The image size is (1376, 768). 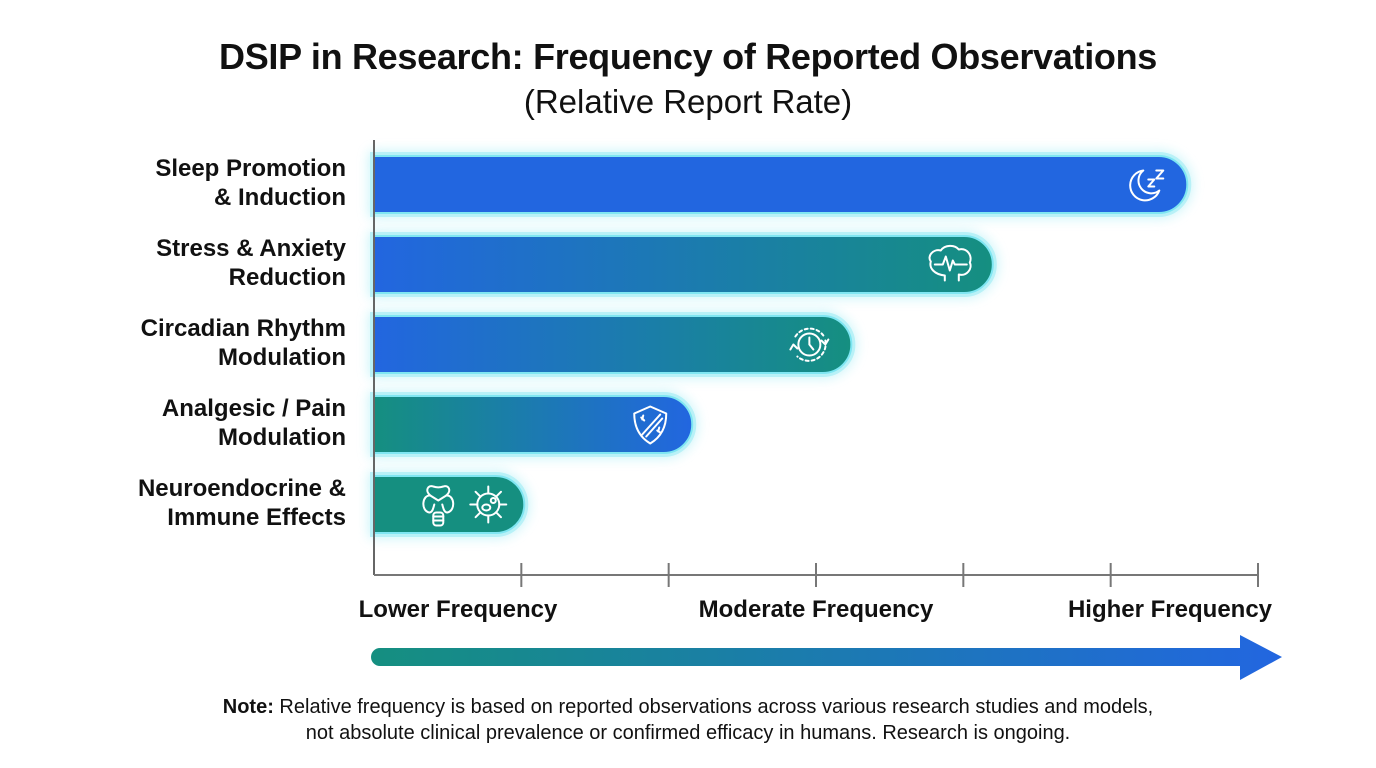 I want to click on clock-cycle-icon, so click(x=809, y=344).